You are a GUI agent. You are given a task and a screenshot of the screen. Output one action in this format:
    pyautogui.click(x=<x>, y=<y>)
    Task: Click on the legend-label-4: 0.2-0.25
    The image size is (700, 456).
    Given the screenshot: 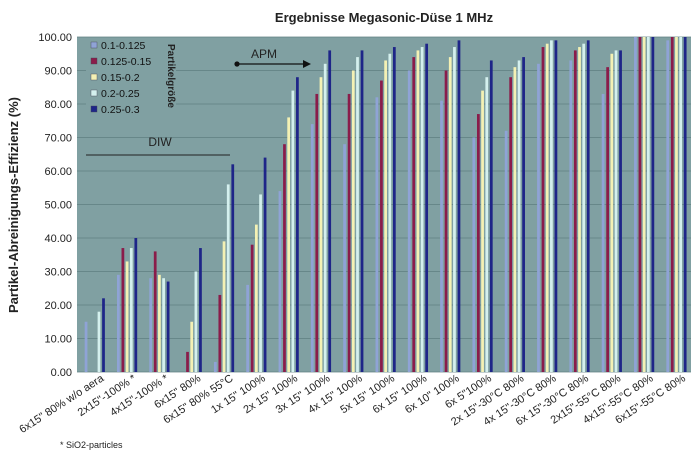 What is the action you would take?
    pyautogui.click(x=120, y=94)
    